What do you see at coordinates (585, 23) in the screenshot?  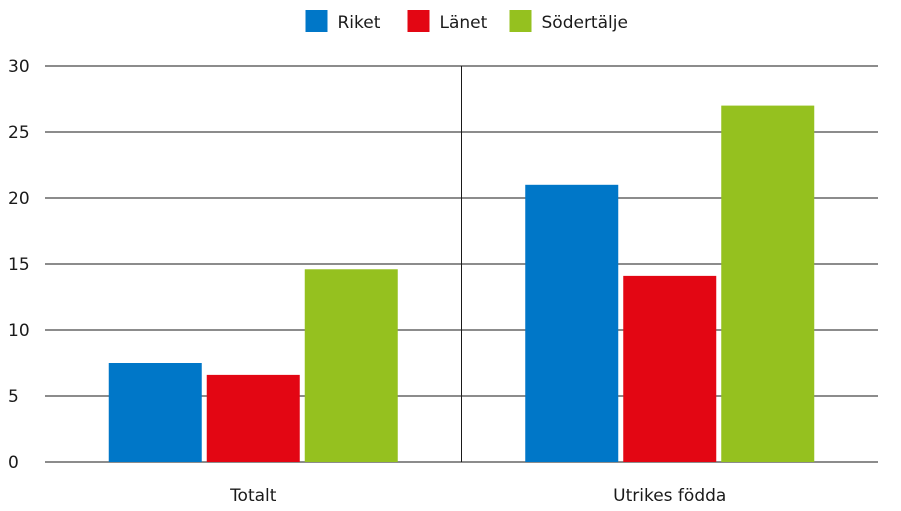 I see `legend-label: Södertälje` at bounding box center [585, 23].